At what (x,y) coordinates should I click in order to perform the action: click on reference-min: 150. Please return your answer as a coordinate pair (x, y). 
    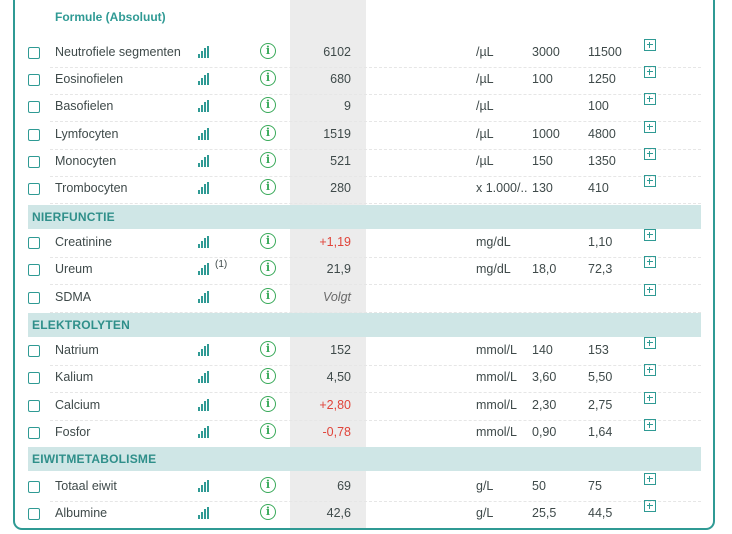
    Looking at the image, I should click on (542, 161).